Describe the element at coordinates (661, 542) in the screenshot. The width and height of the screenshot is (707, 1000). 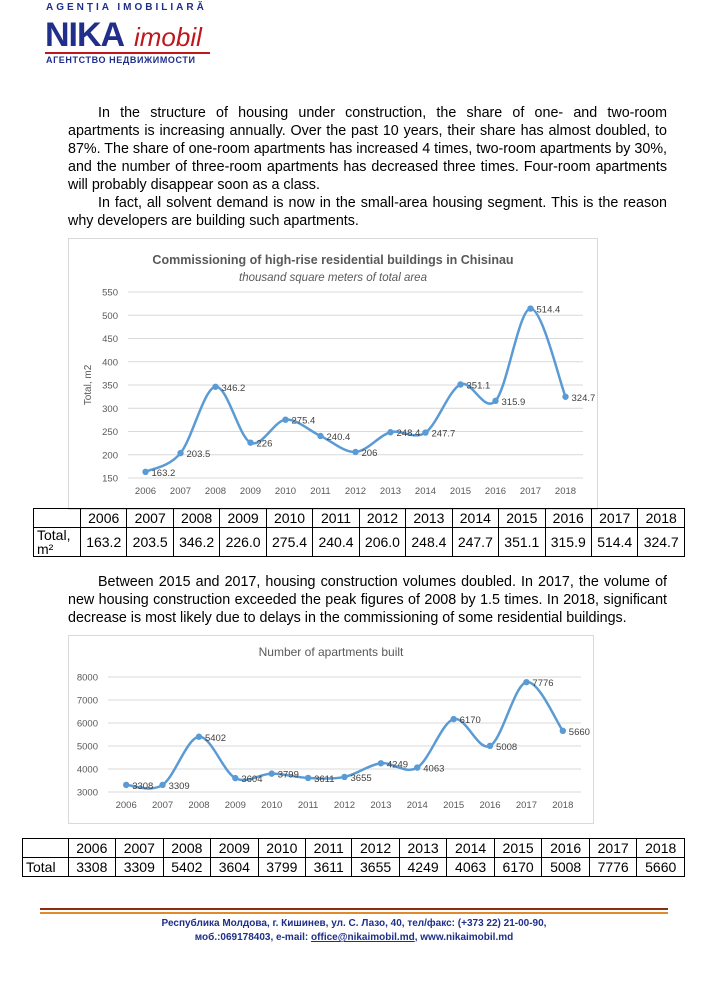
I see `table-cell: 324.7` at that location.